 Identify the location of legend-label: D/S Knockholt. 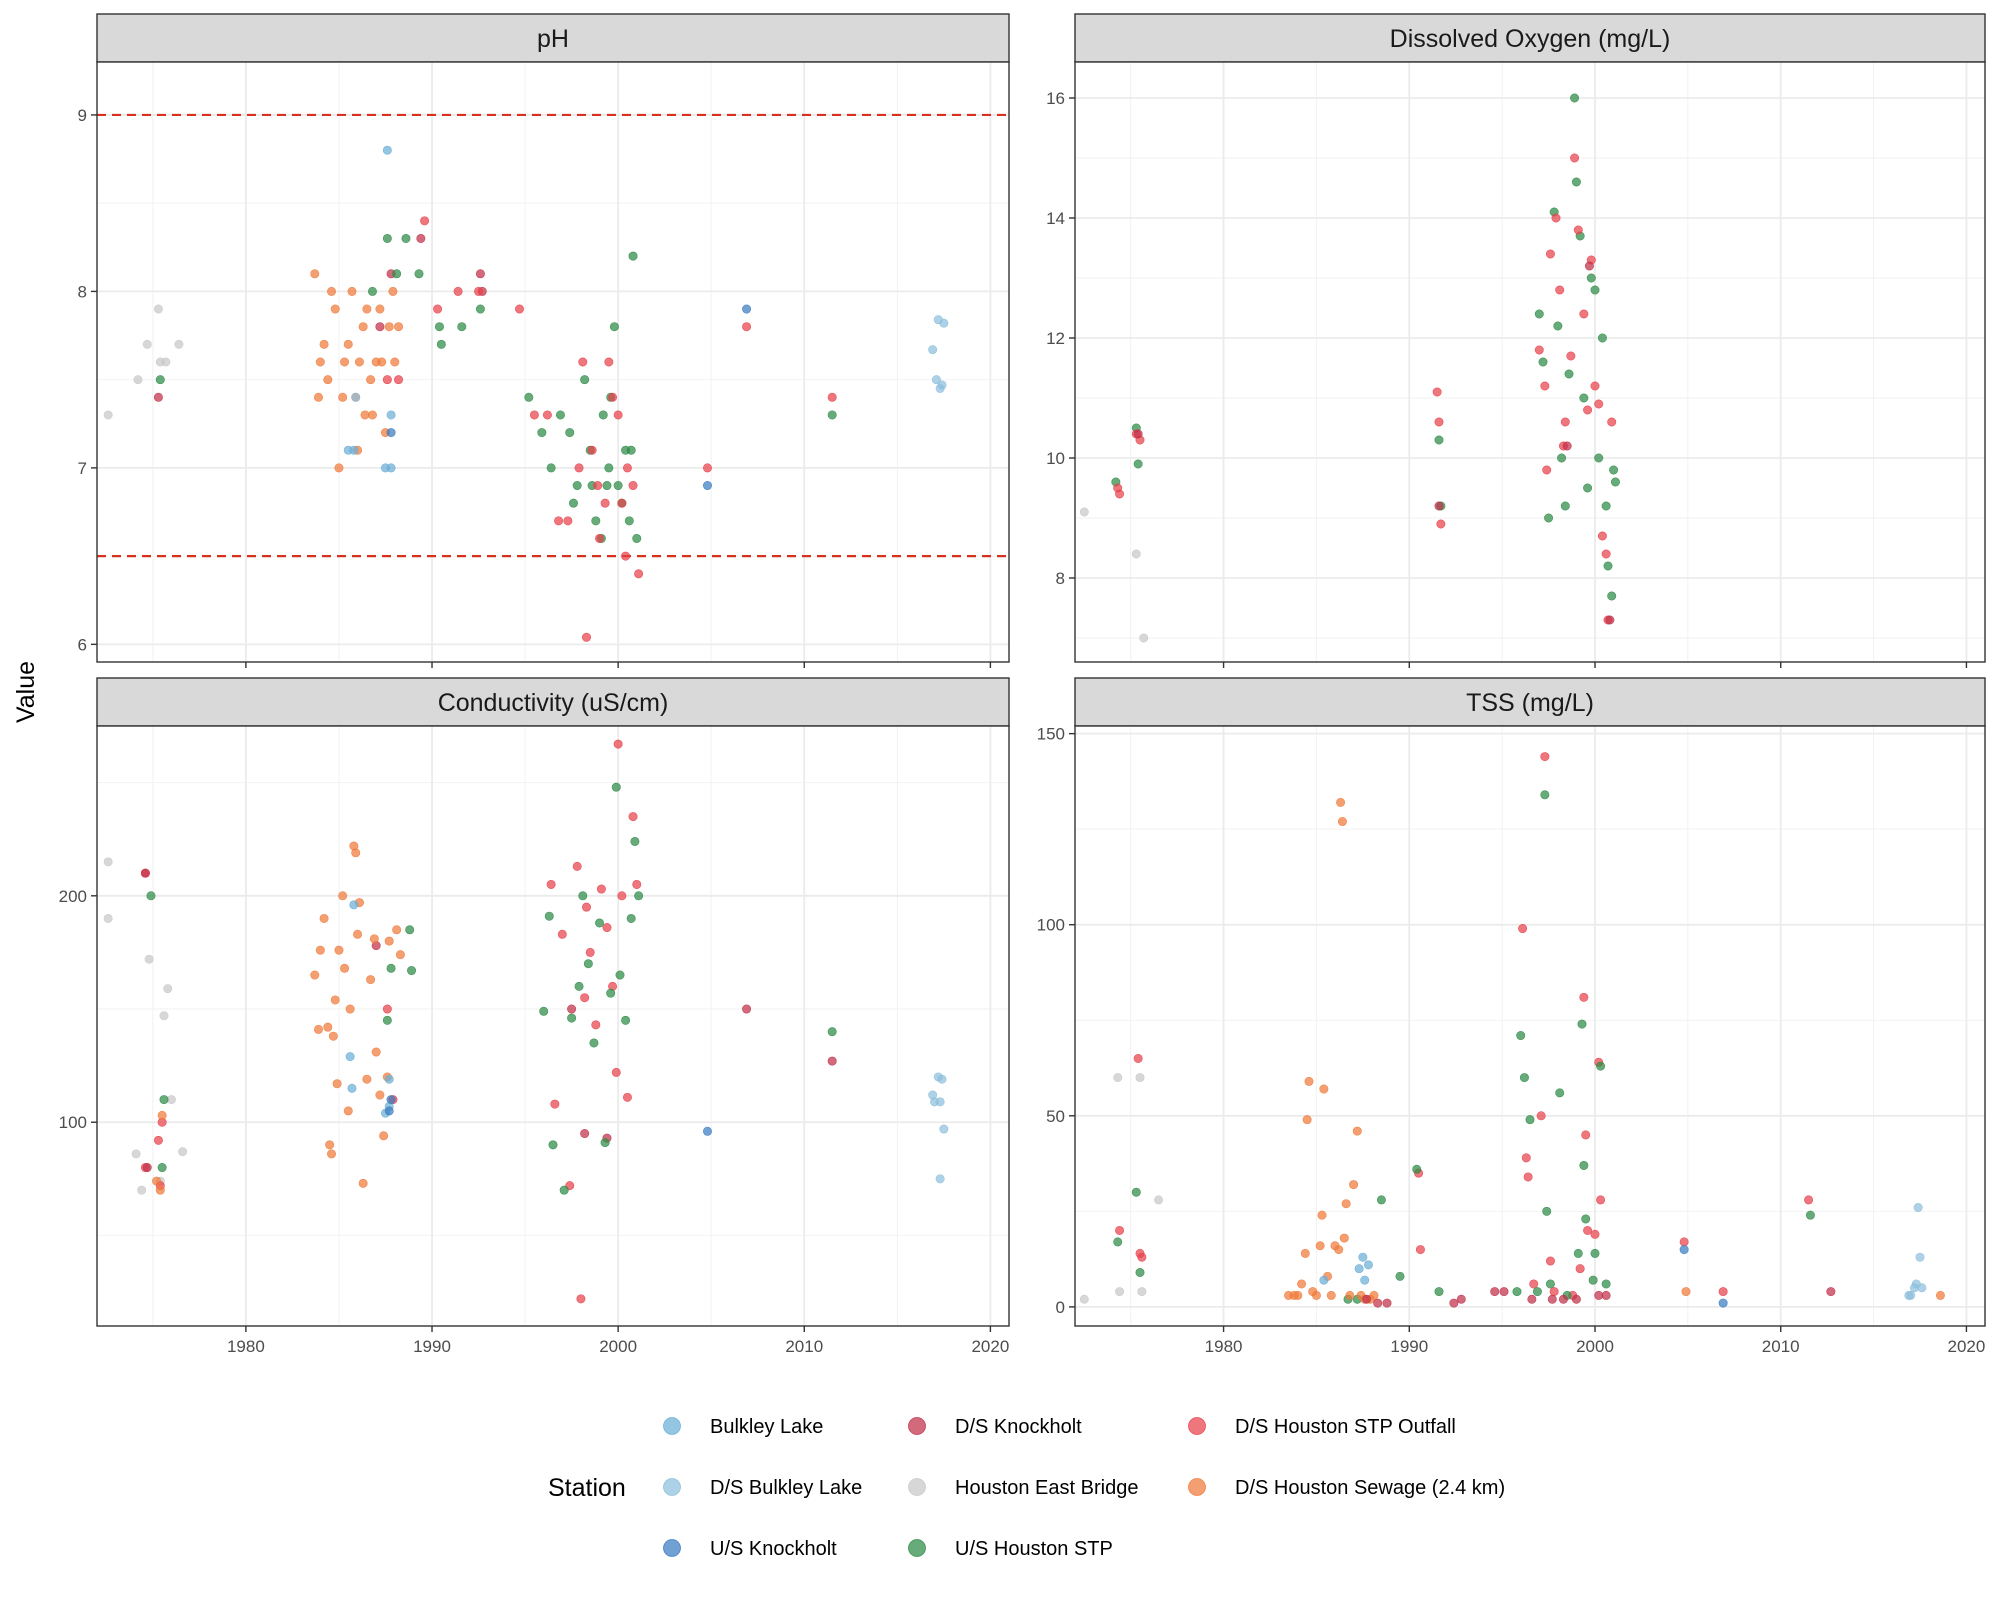
(1018, 1427).